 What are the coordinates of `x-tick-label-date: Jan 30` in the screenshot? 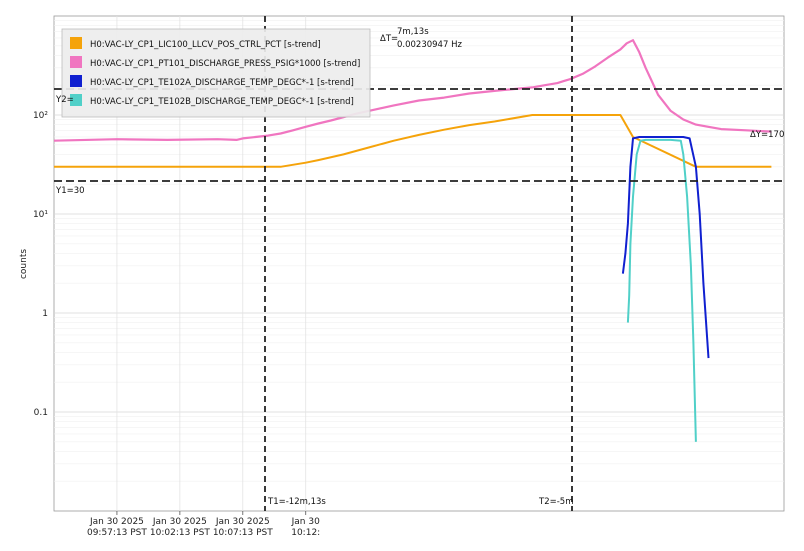 It's located at (305, 522).